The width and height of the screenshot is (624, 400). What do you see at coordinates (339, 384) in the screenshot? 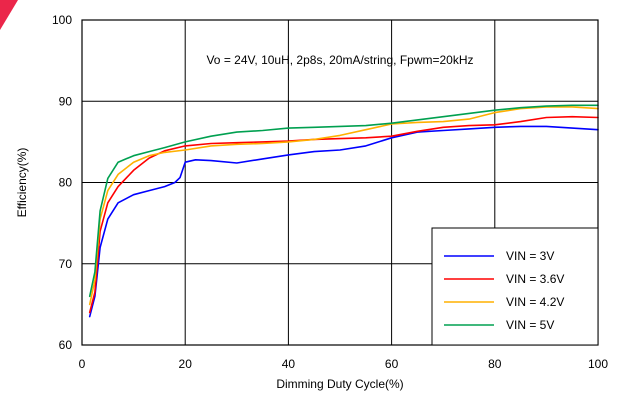
I see `x-axis-label: Dimming Duty Cycle(%)` at bounding box center [339, 384].